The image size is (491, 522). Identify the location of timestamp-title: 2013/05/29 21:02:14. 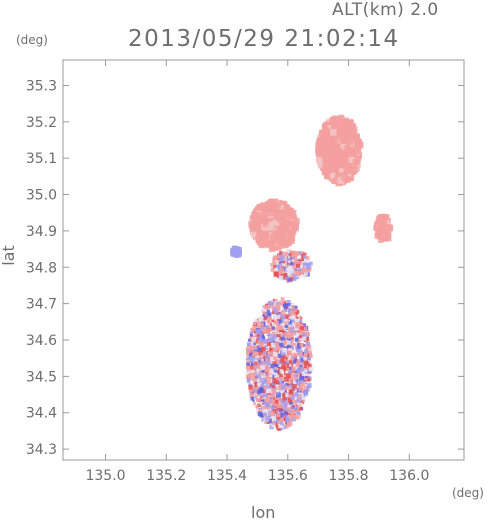
(264, 39).